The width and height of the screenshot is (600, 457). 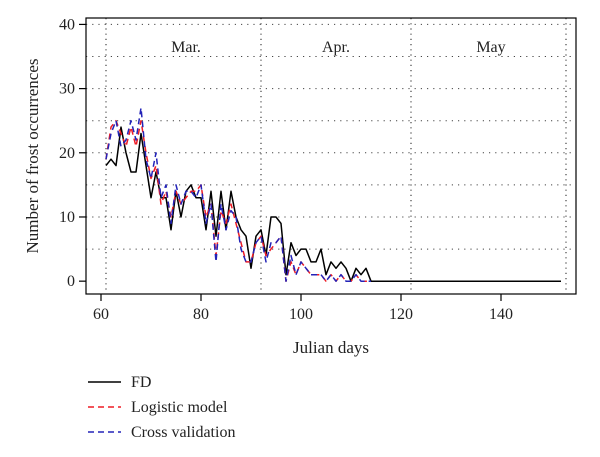 I want to click on month-label: Apr., so click(x=336, y=47).